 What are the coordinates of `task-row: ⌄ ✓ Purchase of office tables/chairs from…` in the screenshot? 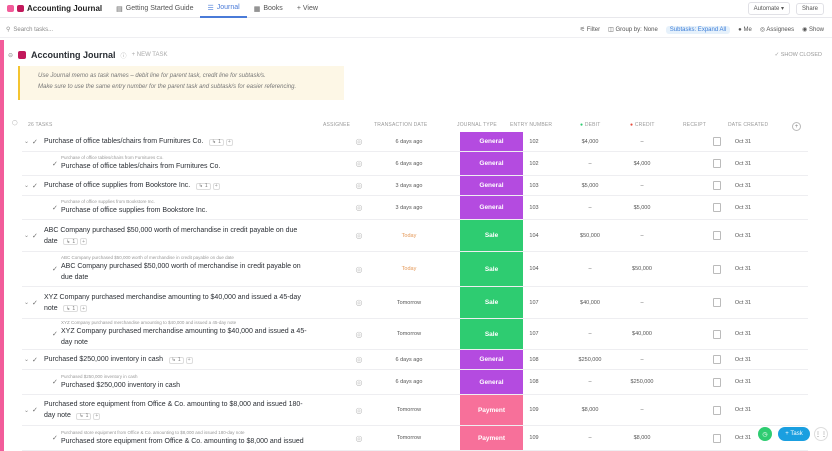 It's located at (415, 142).